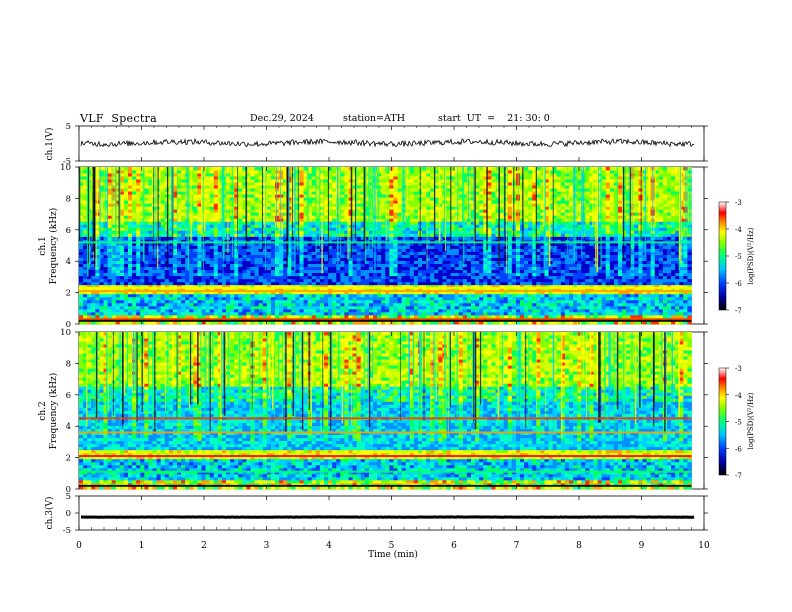 The height and width of the screenshot is (612, 792). Describe the element at coordinates (393, 554) in the screenshot. I see `x-axis-label: Time (min)` at that location.